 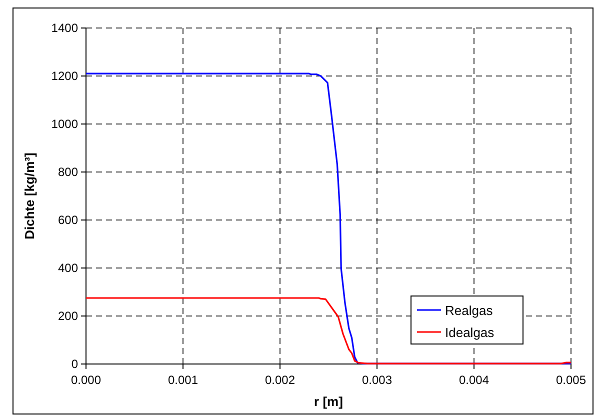 I want to click on y-tick-label: 0, so click(x=74, y=364).